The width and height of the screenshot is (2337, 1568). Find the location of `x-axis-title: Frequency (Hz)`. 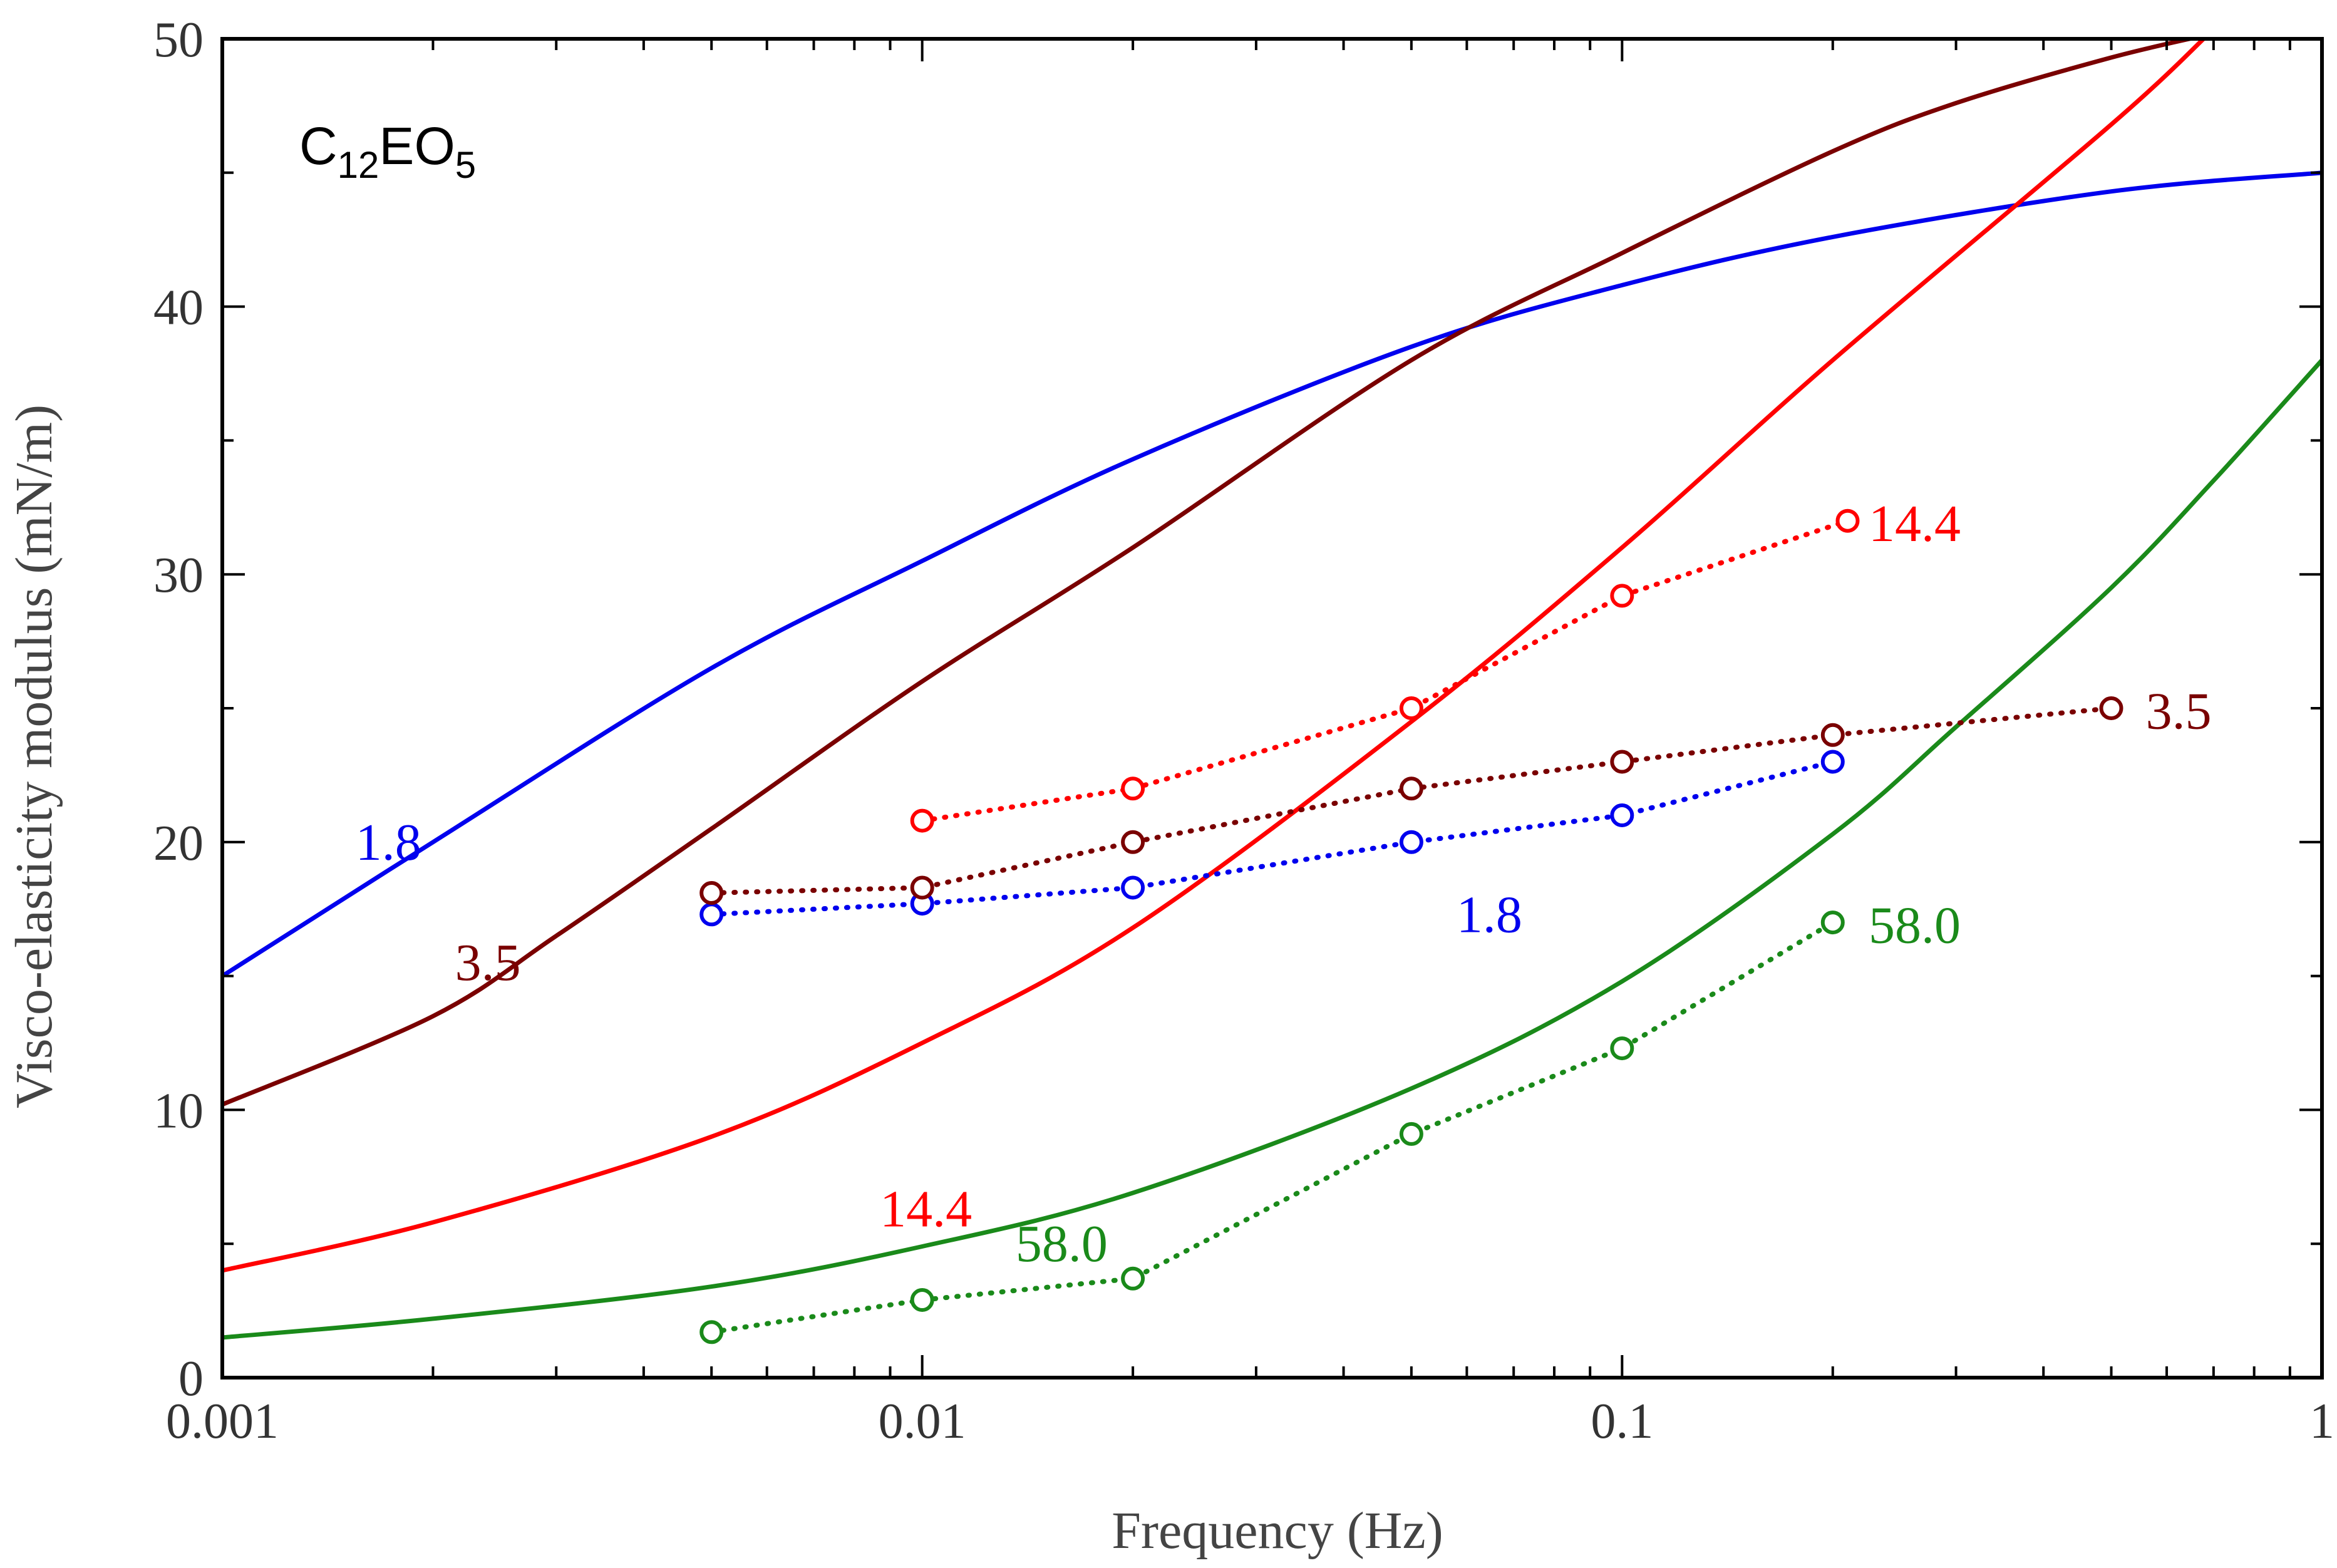

x-axis-title: Frequency (Hz) is located at coordinates (1277, 1531).